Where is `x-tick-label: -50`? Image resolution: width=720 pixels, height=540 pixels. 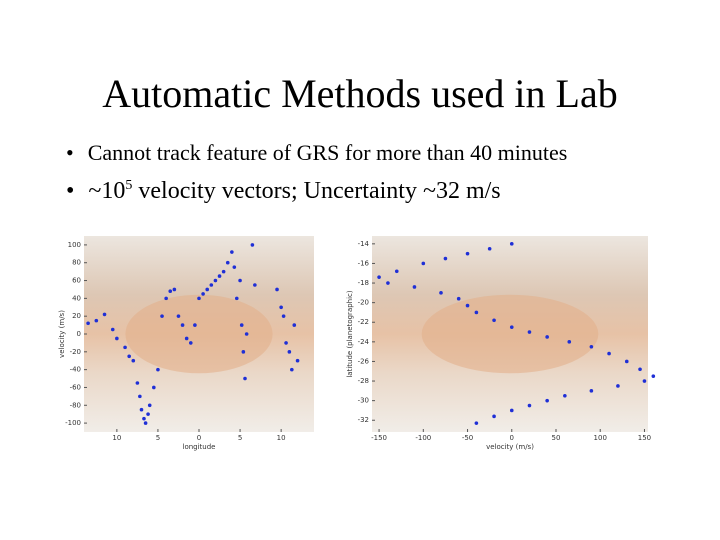
x-tick-label: -50 is located at coordinates (467, 438).